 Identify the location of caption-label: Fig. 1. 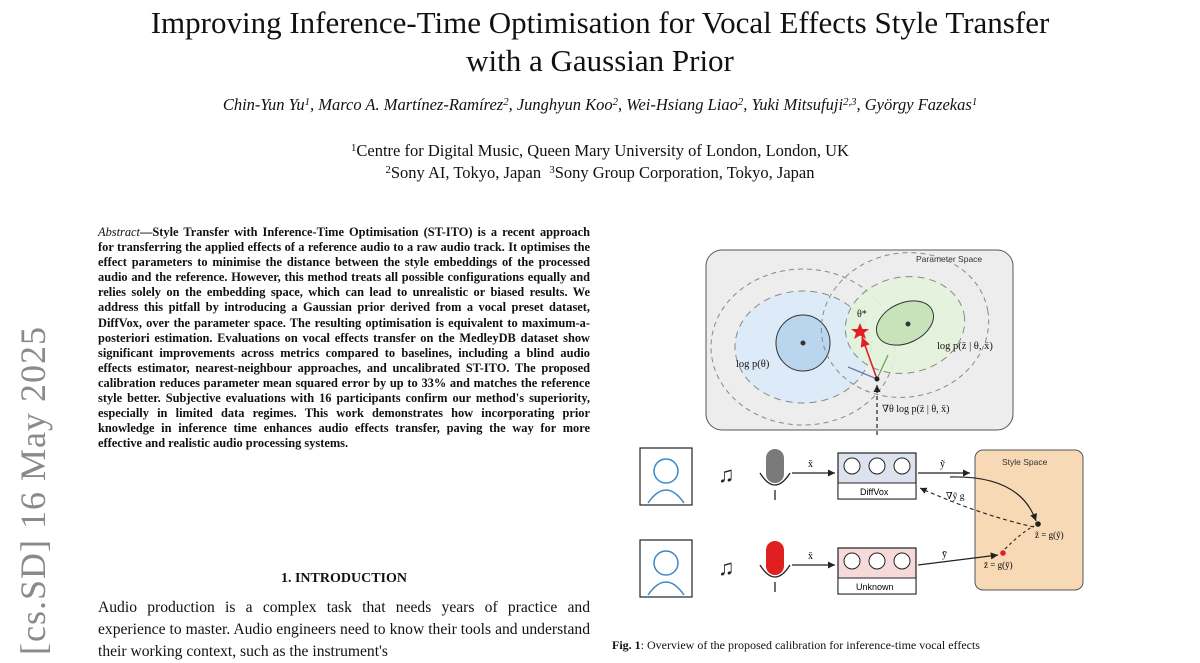
(626, 645).